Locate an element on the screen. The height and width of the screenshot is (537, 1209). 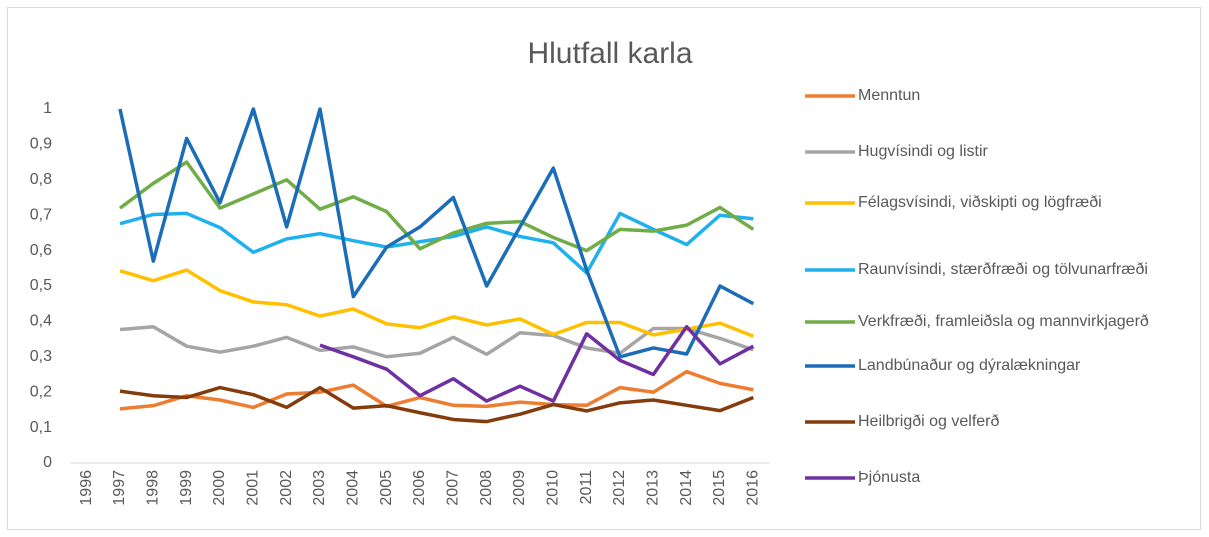
x-tick-label: 1996 is located at coordinates (86, 488).